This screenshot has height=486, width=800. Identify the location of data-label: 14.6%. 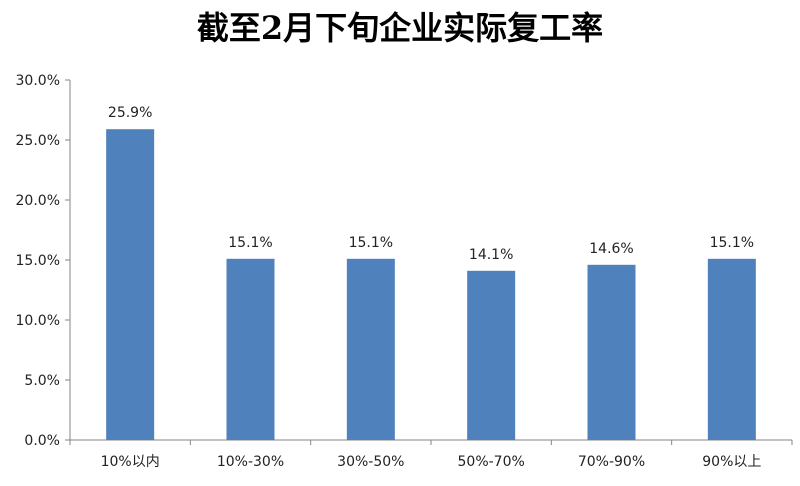
(611, 249).